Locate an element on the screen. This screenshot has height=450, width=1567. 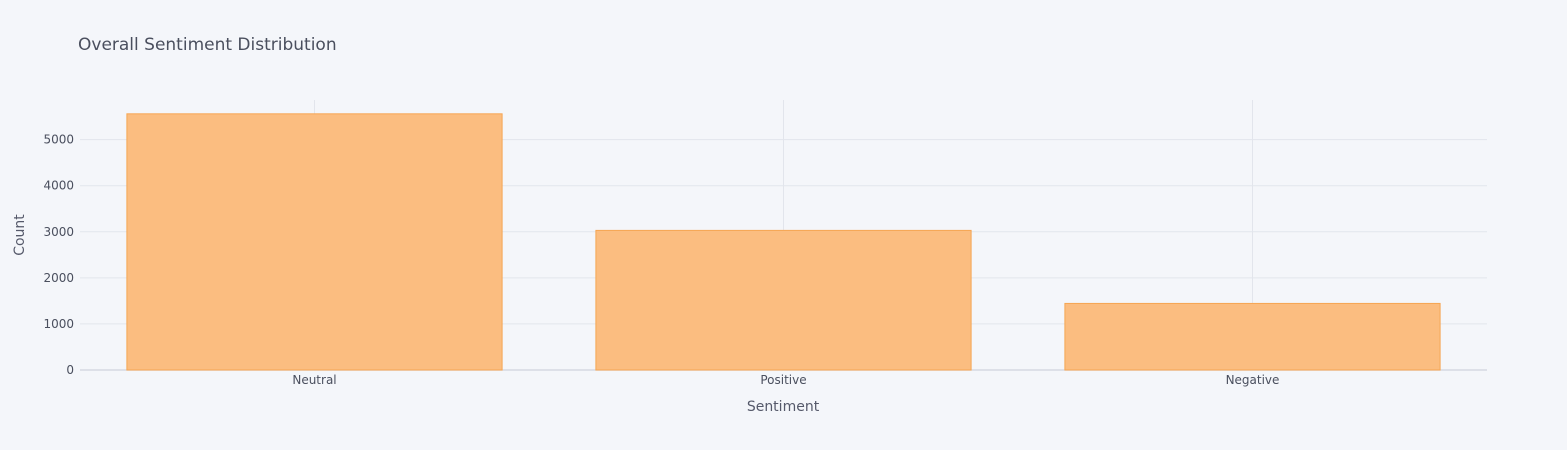
y-tick-label: 5000 is located at coordinates (58, 140).